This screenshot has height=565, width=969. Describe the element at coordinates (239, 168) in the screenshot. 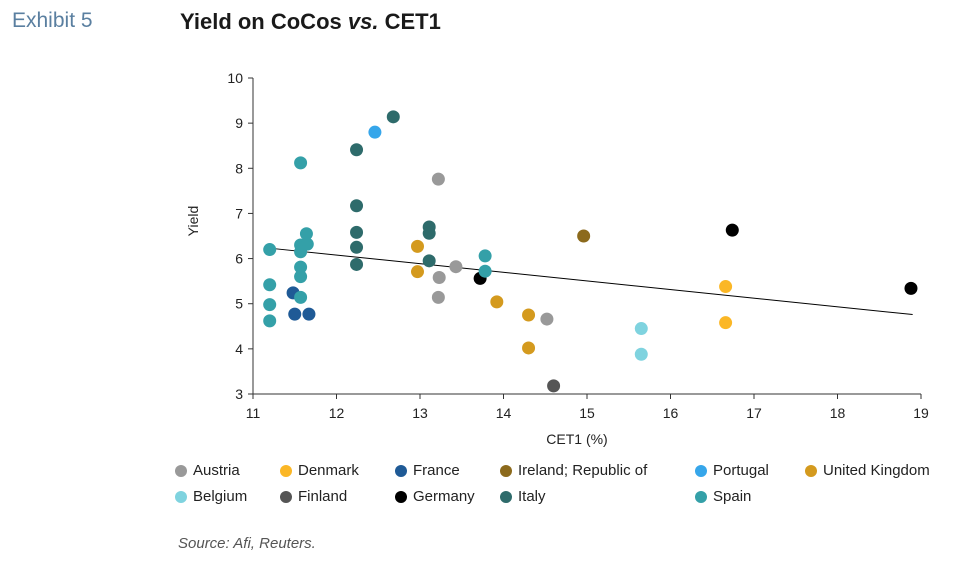

I see `y-tick-label: 8` at that location.